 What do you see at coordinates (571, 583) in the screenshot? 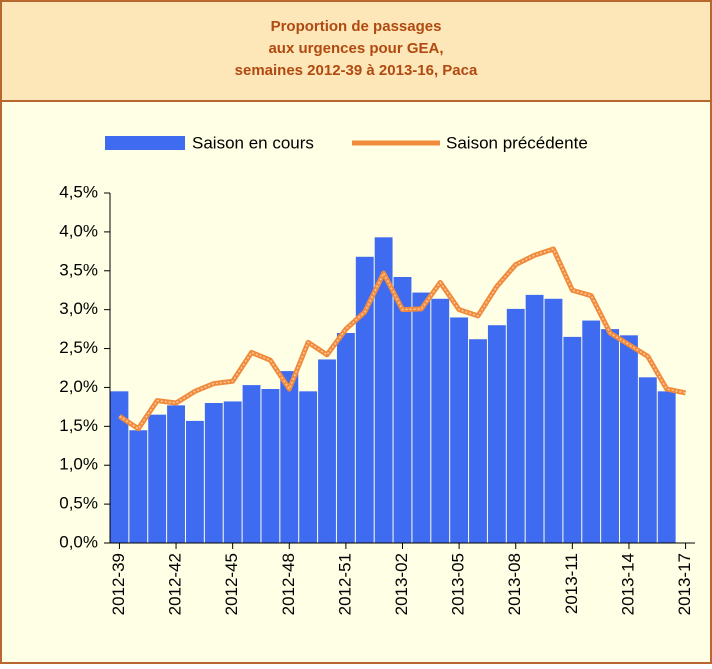
I see `x-tick-label: 2013-11` at bounding box center [571, 583].